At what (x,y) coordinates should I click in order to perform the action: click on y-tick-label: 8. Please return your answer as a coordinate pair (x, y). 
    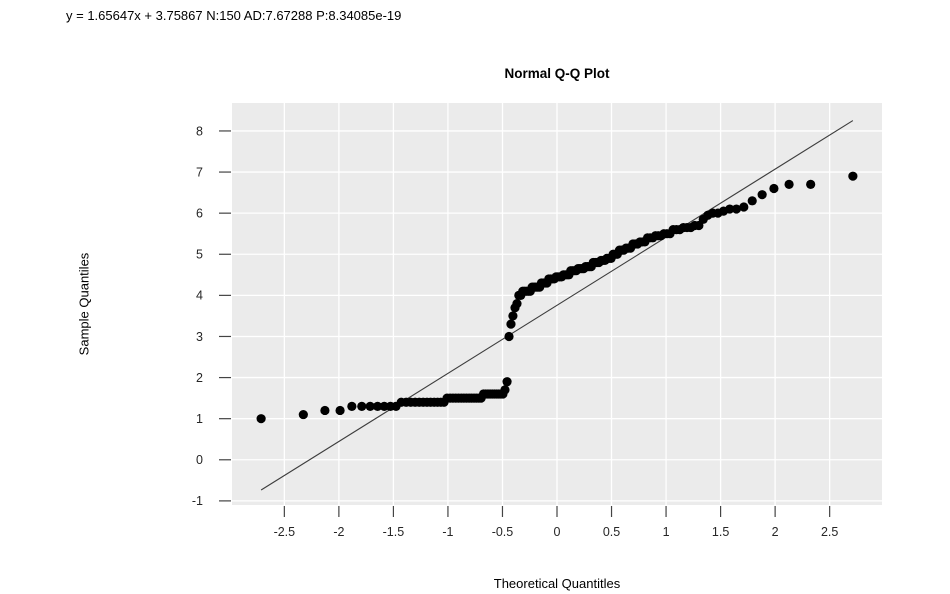
    Looking at the image, I should click on (199, 131).